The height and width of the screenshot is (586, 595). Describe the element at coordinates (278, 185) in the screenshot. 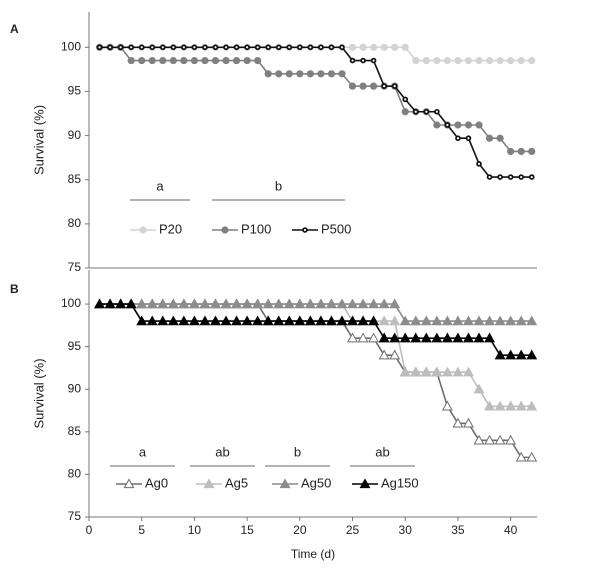

I see `group-label: b` at that location.